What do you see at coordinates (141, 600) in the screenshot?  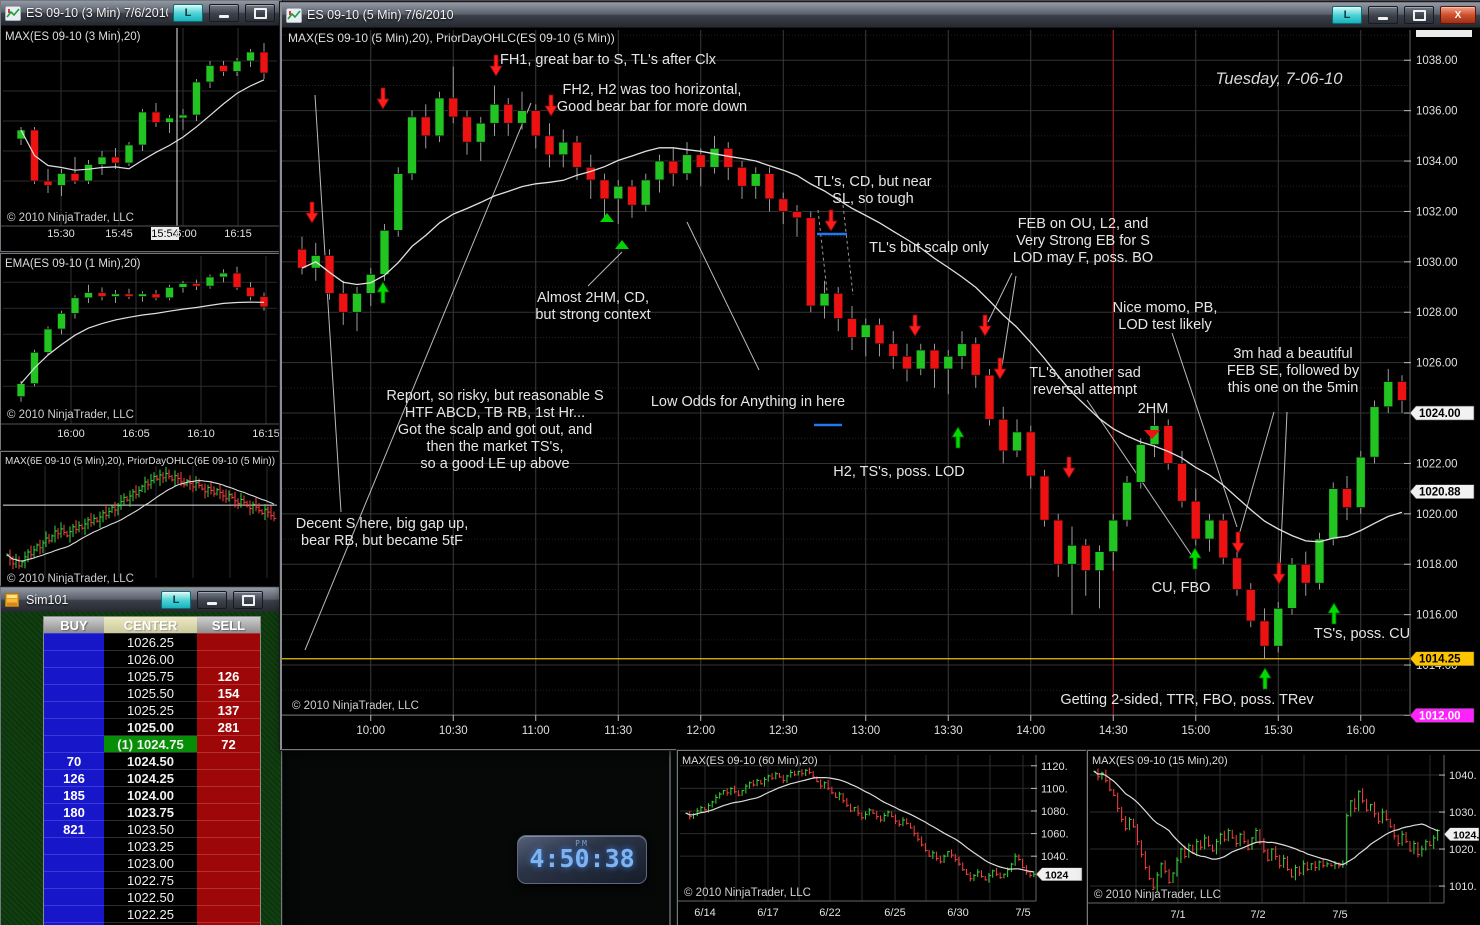 I see `titlebar-dom: Sim101 L` at bounding box center [141, 600].